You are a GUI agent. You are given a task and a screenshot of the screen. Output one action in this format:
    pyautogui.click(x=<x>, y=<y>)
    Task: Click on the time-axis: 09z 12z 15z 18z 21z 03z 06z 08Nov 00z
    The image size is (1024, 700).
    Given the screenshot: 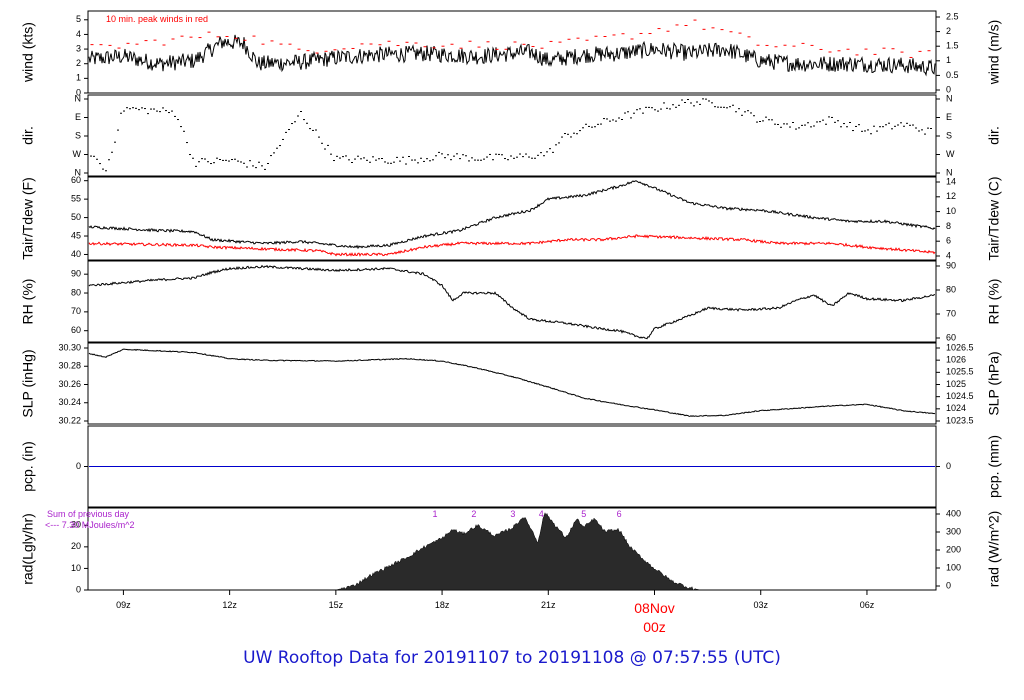 What is the action you would take?
    pyautogui.click(x=495, y=612)
    